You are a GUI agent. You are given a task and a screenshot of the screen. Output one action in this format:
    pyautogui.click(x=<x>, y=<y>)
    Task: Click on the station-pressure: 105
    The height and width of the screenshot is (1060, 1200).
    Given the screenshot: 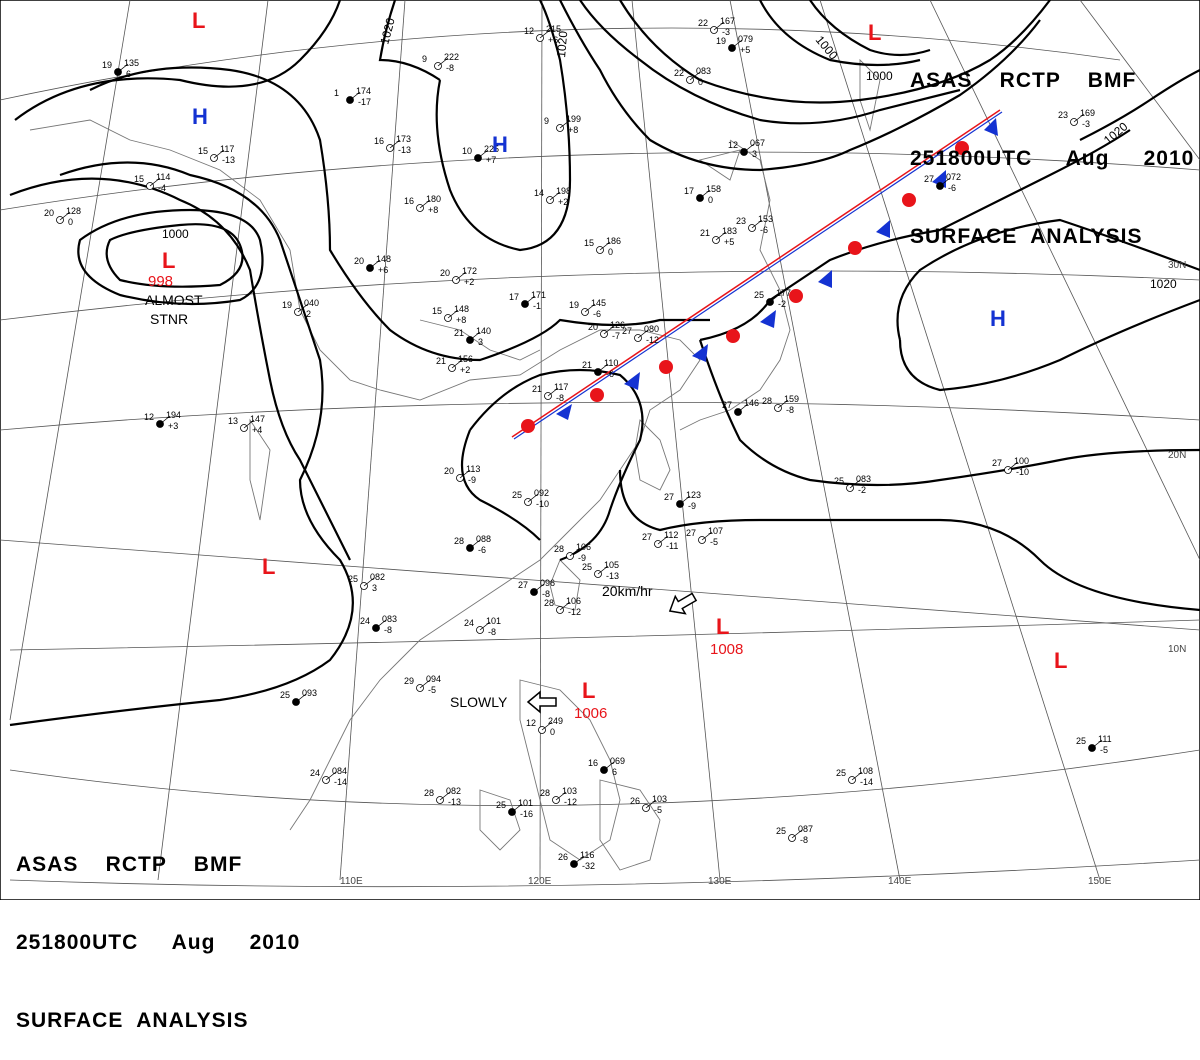 What is the action you would take?
    pyautogui.click(x=611, y=565)
    